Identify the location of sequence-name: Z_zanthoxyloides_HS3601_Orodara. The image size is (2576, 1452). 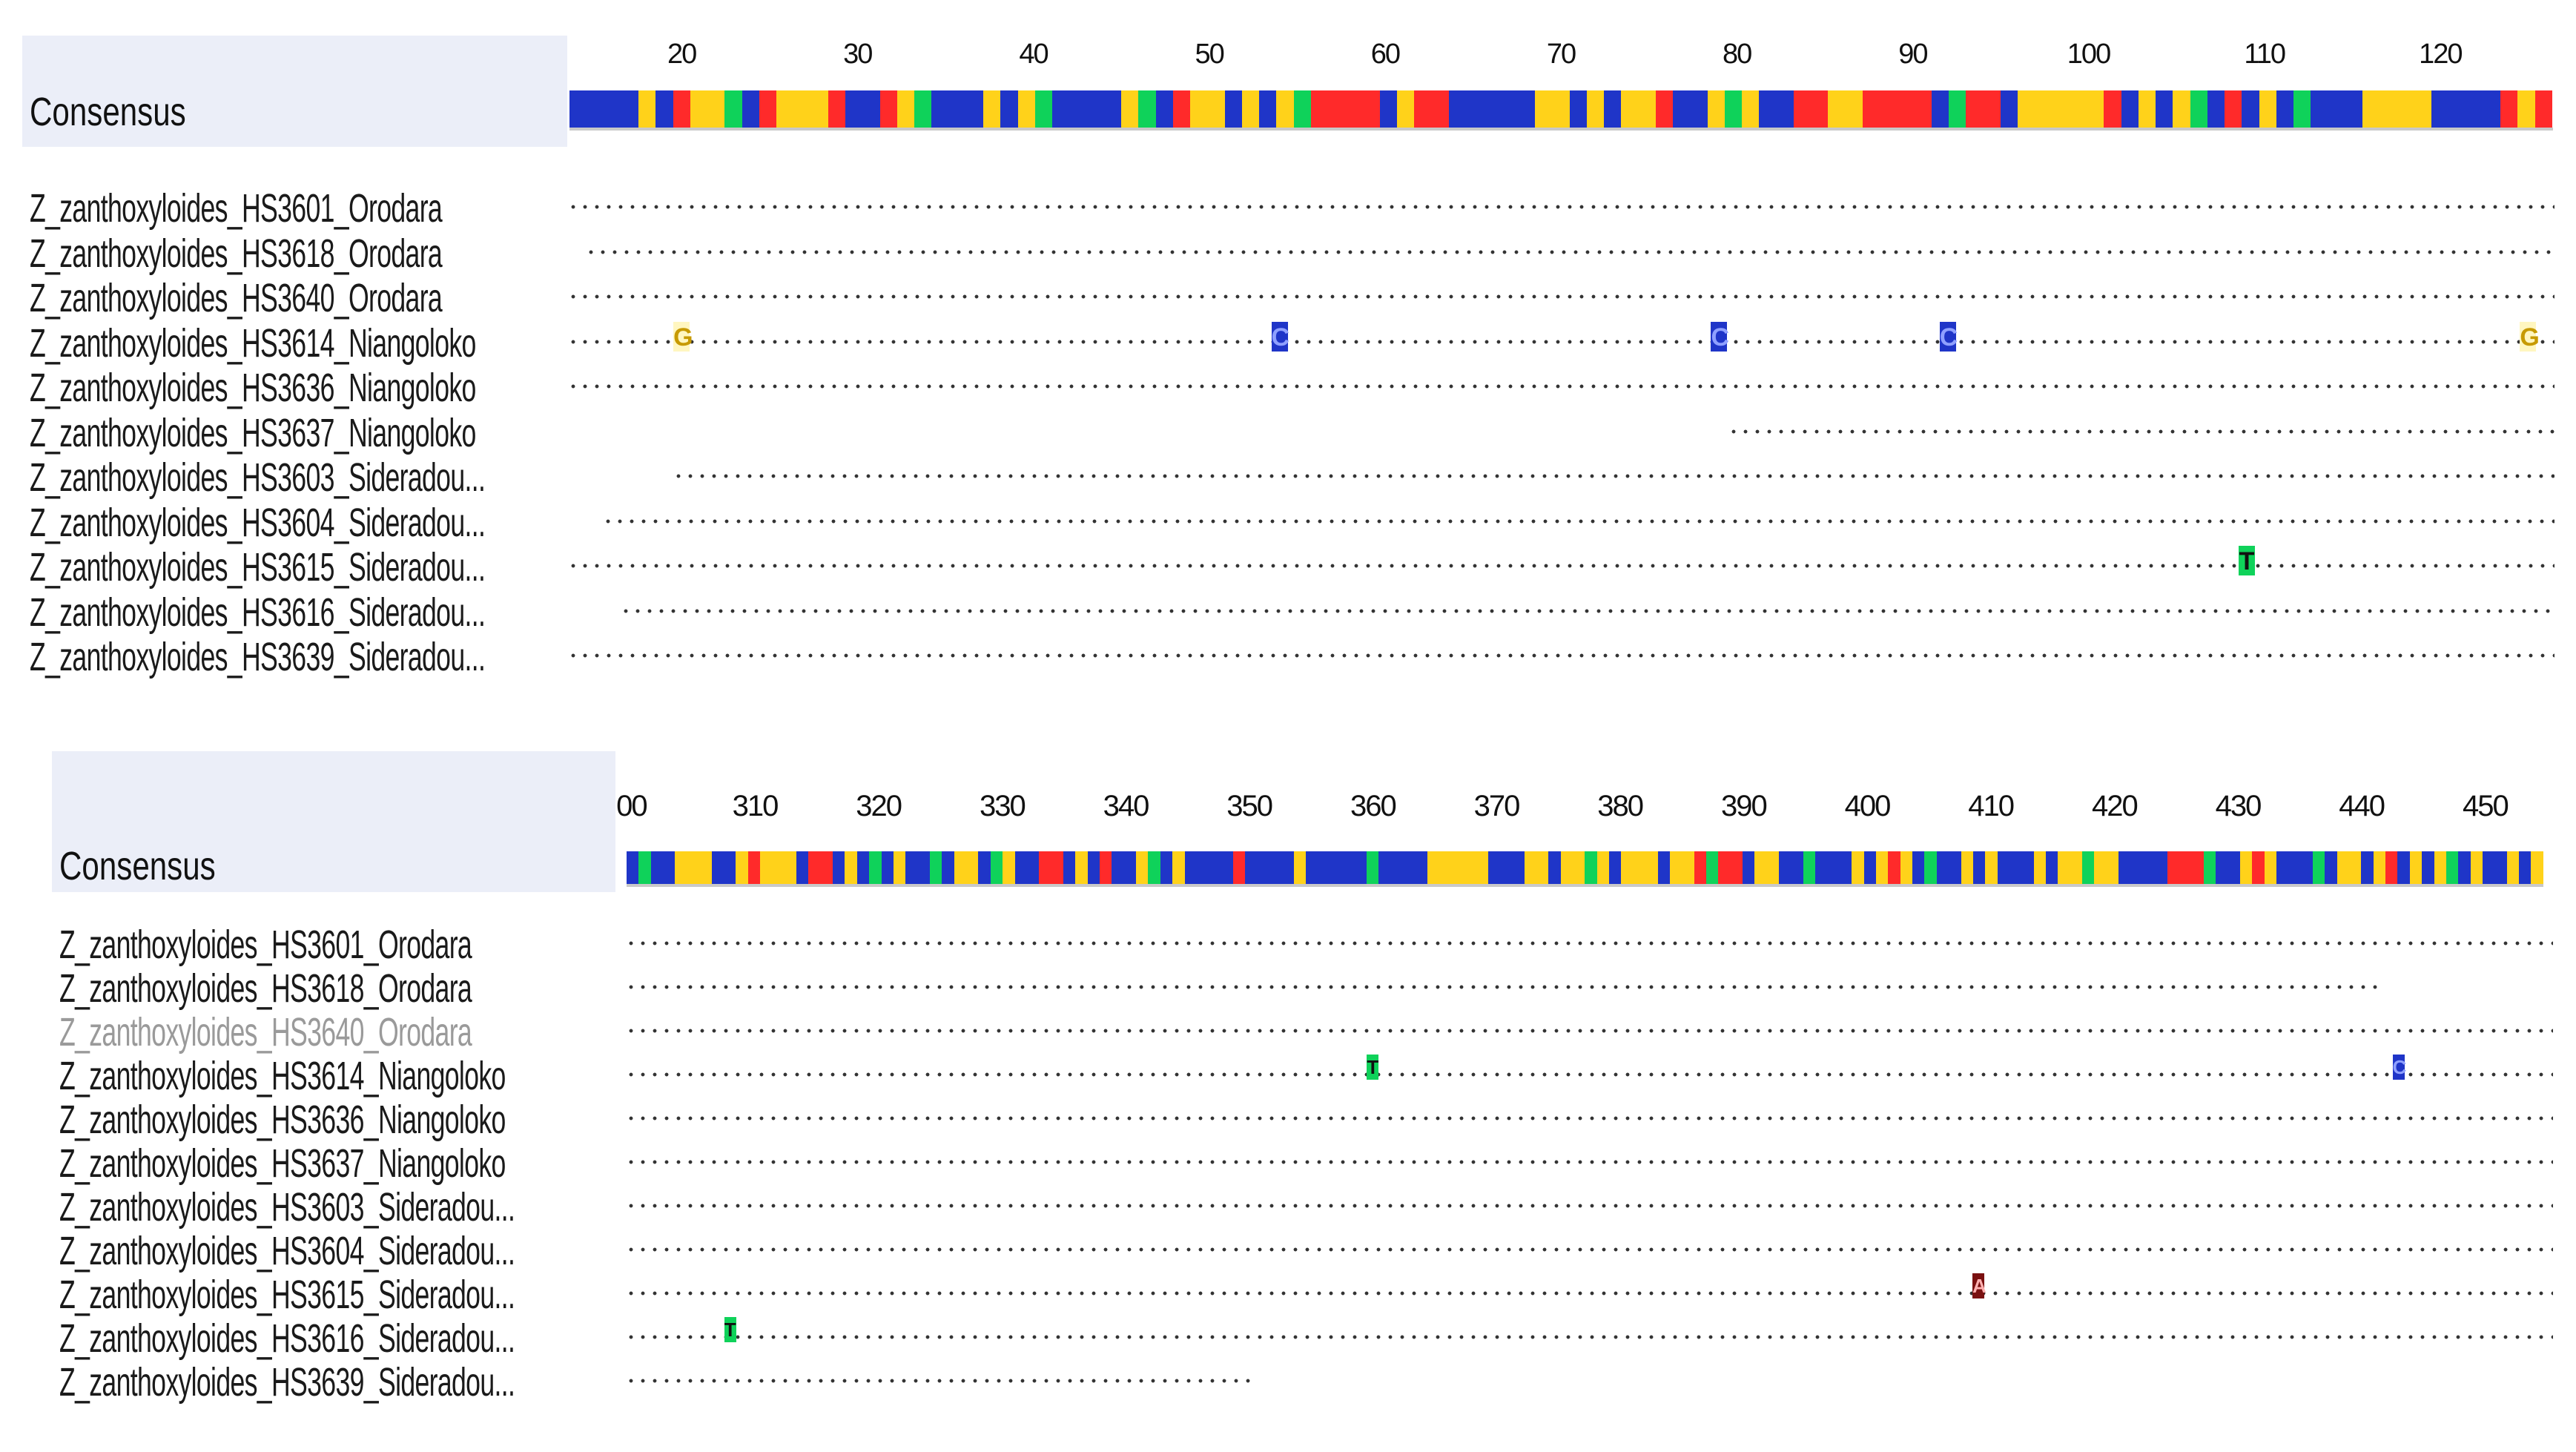
(265, 945).